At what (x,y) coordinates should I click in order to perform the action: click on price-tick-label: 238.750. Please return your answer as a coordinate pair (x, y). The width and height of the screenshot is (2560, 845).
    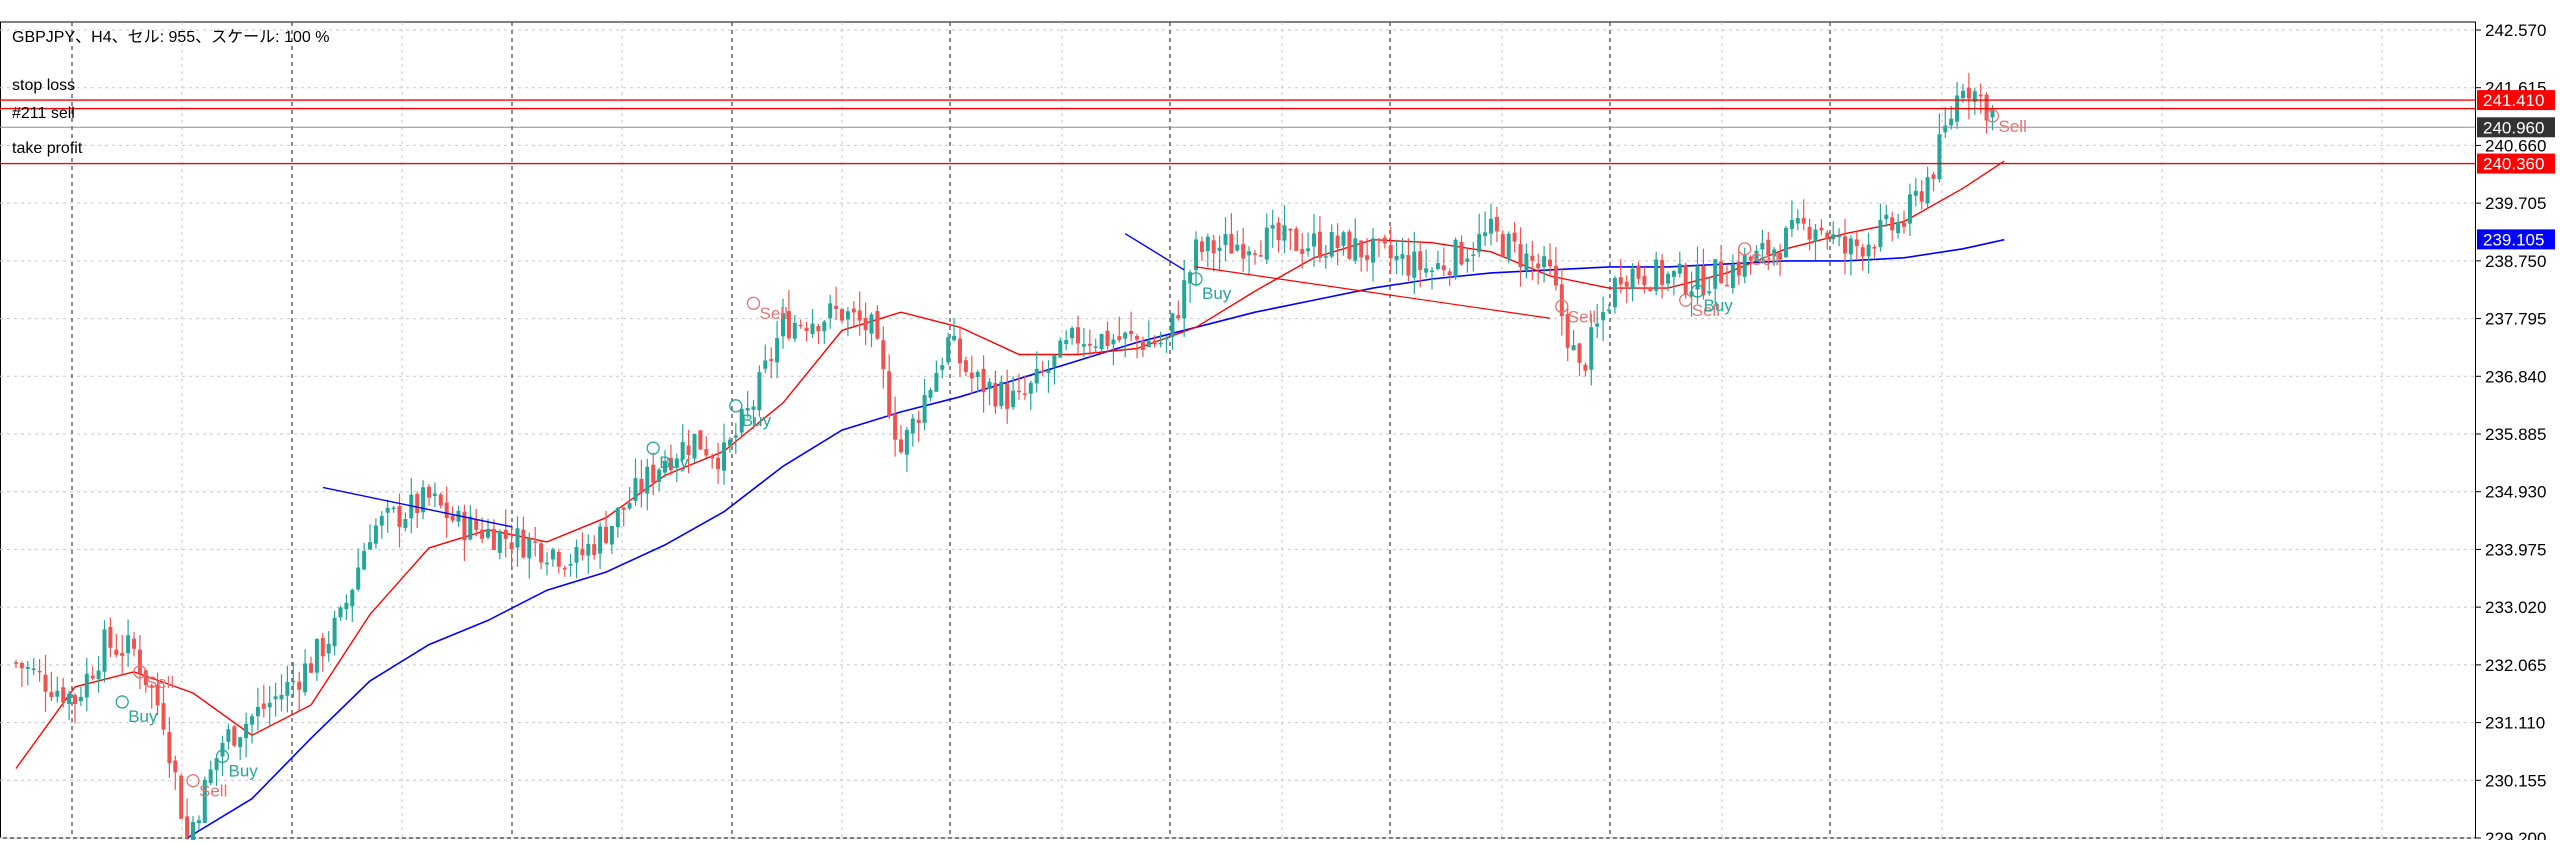
    Looking at the image, I should click on (2515, 261).